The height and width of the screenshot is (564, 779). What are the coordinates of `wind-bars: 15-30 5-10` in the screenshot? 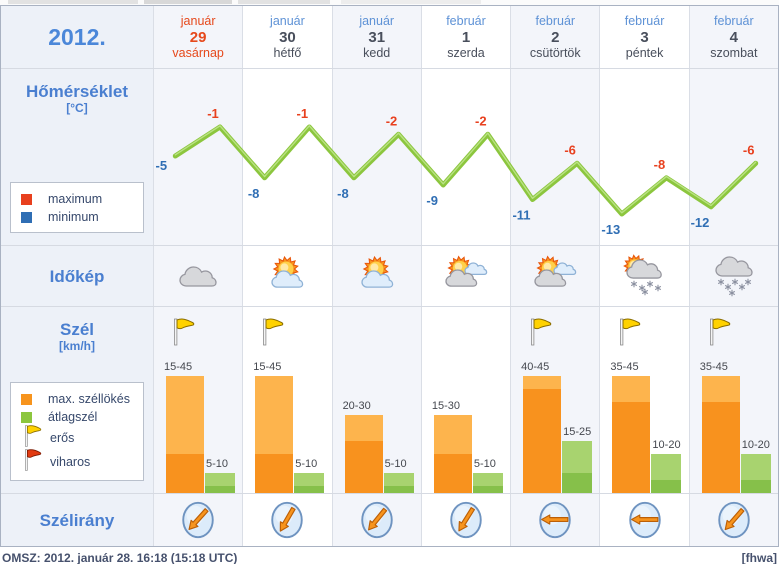 It's located at (465, 400).